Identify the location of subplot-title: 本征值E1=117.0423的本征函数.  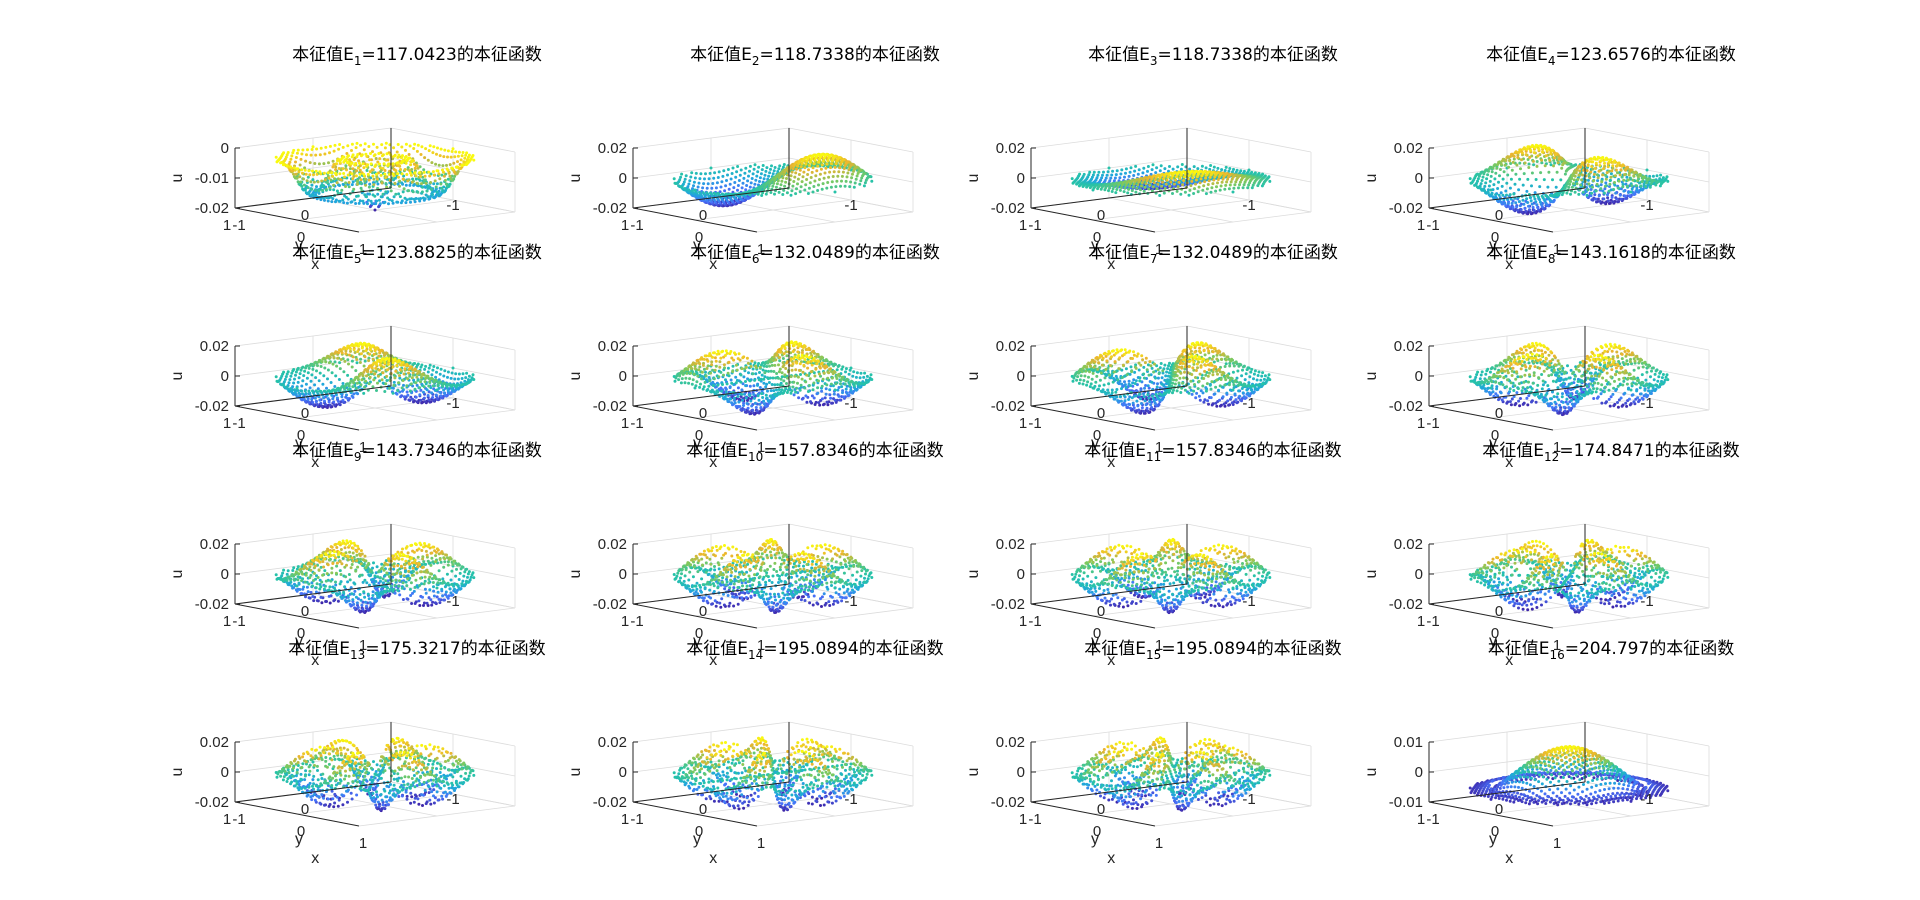
(417, 56).